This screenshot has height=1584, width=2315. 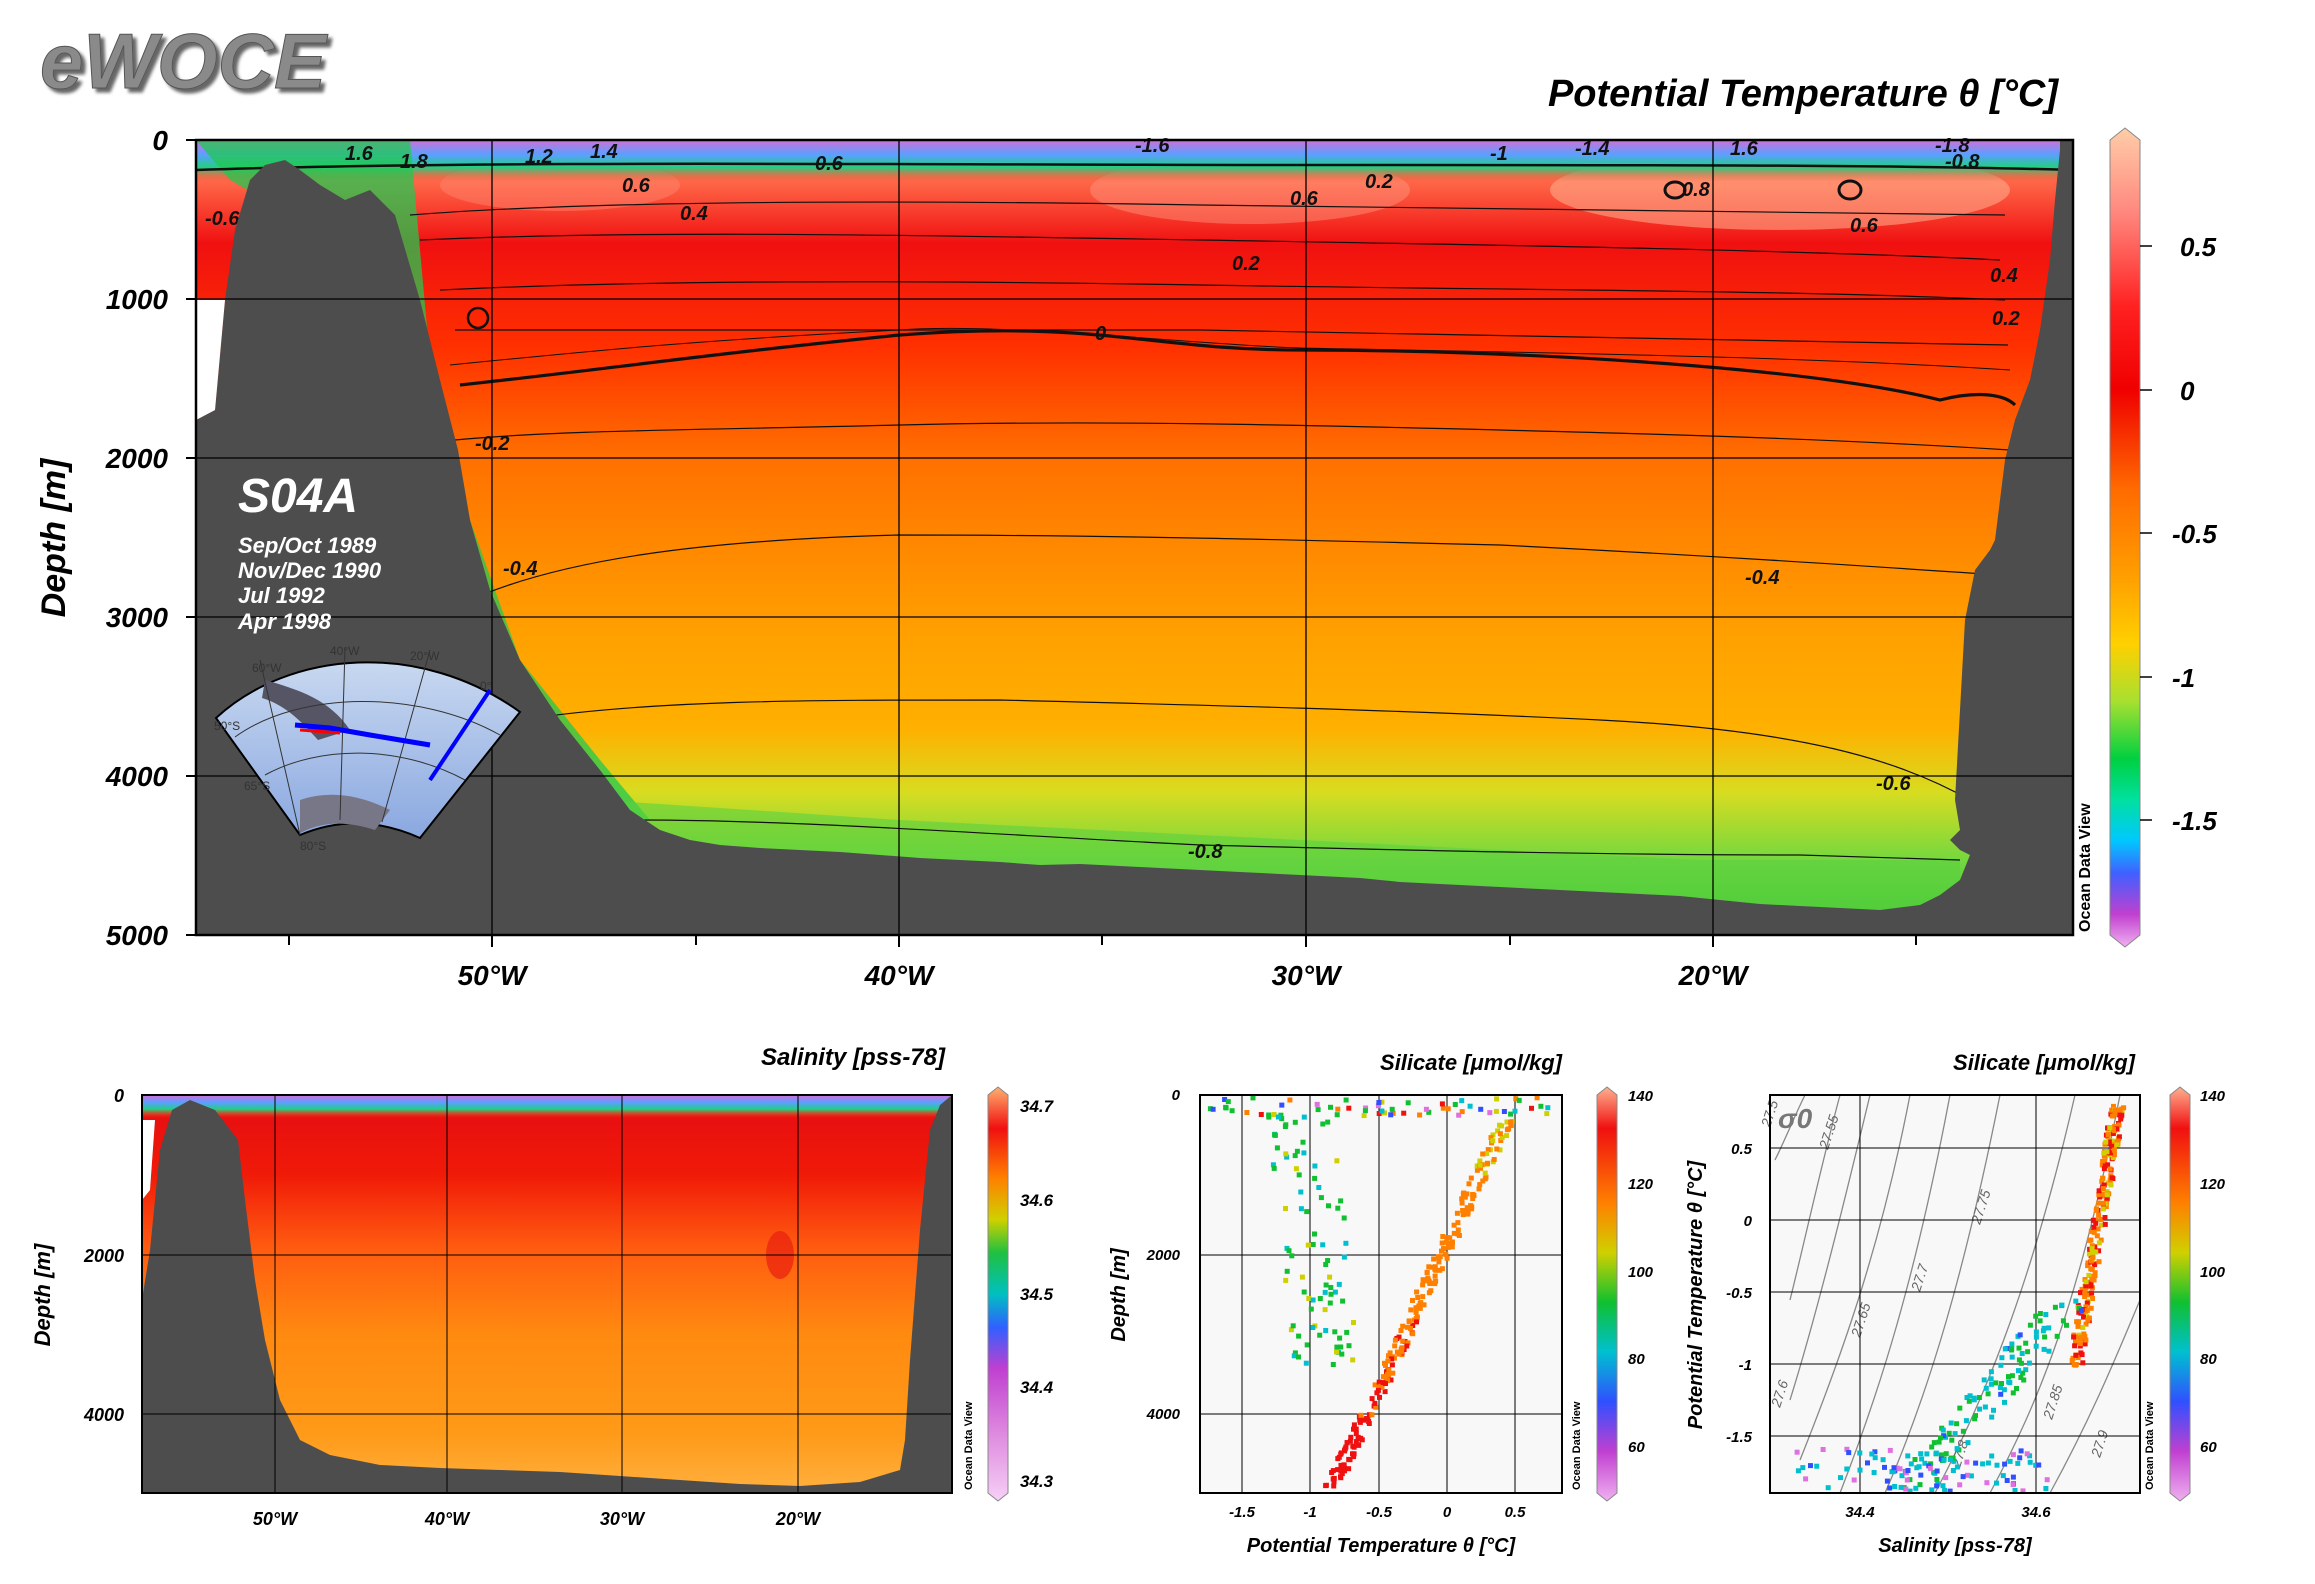 I want to click on theta-depth-plot-area, so click(x=1381, y=1294).